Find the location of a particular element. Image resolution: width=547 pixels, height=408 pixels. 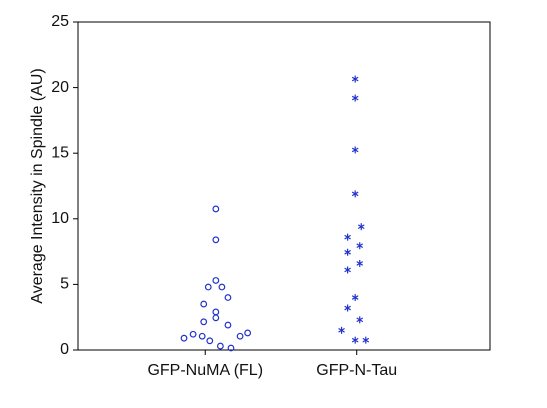

x-tick-label: GFP-N-Tau is located at coordinates (356, 370).